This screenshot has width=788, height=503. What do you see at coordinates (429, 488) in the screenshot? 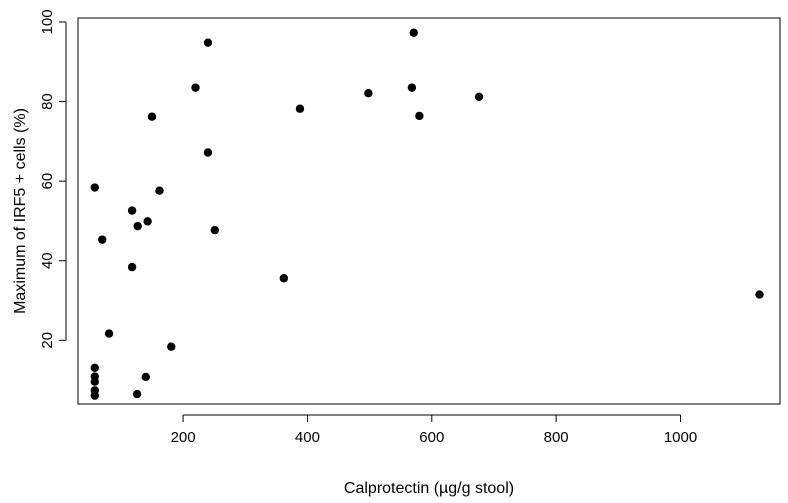
I see `x-axis-label: Calprotectin (µg/g stool)` at bounding box center [429, 488].